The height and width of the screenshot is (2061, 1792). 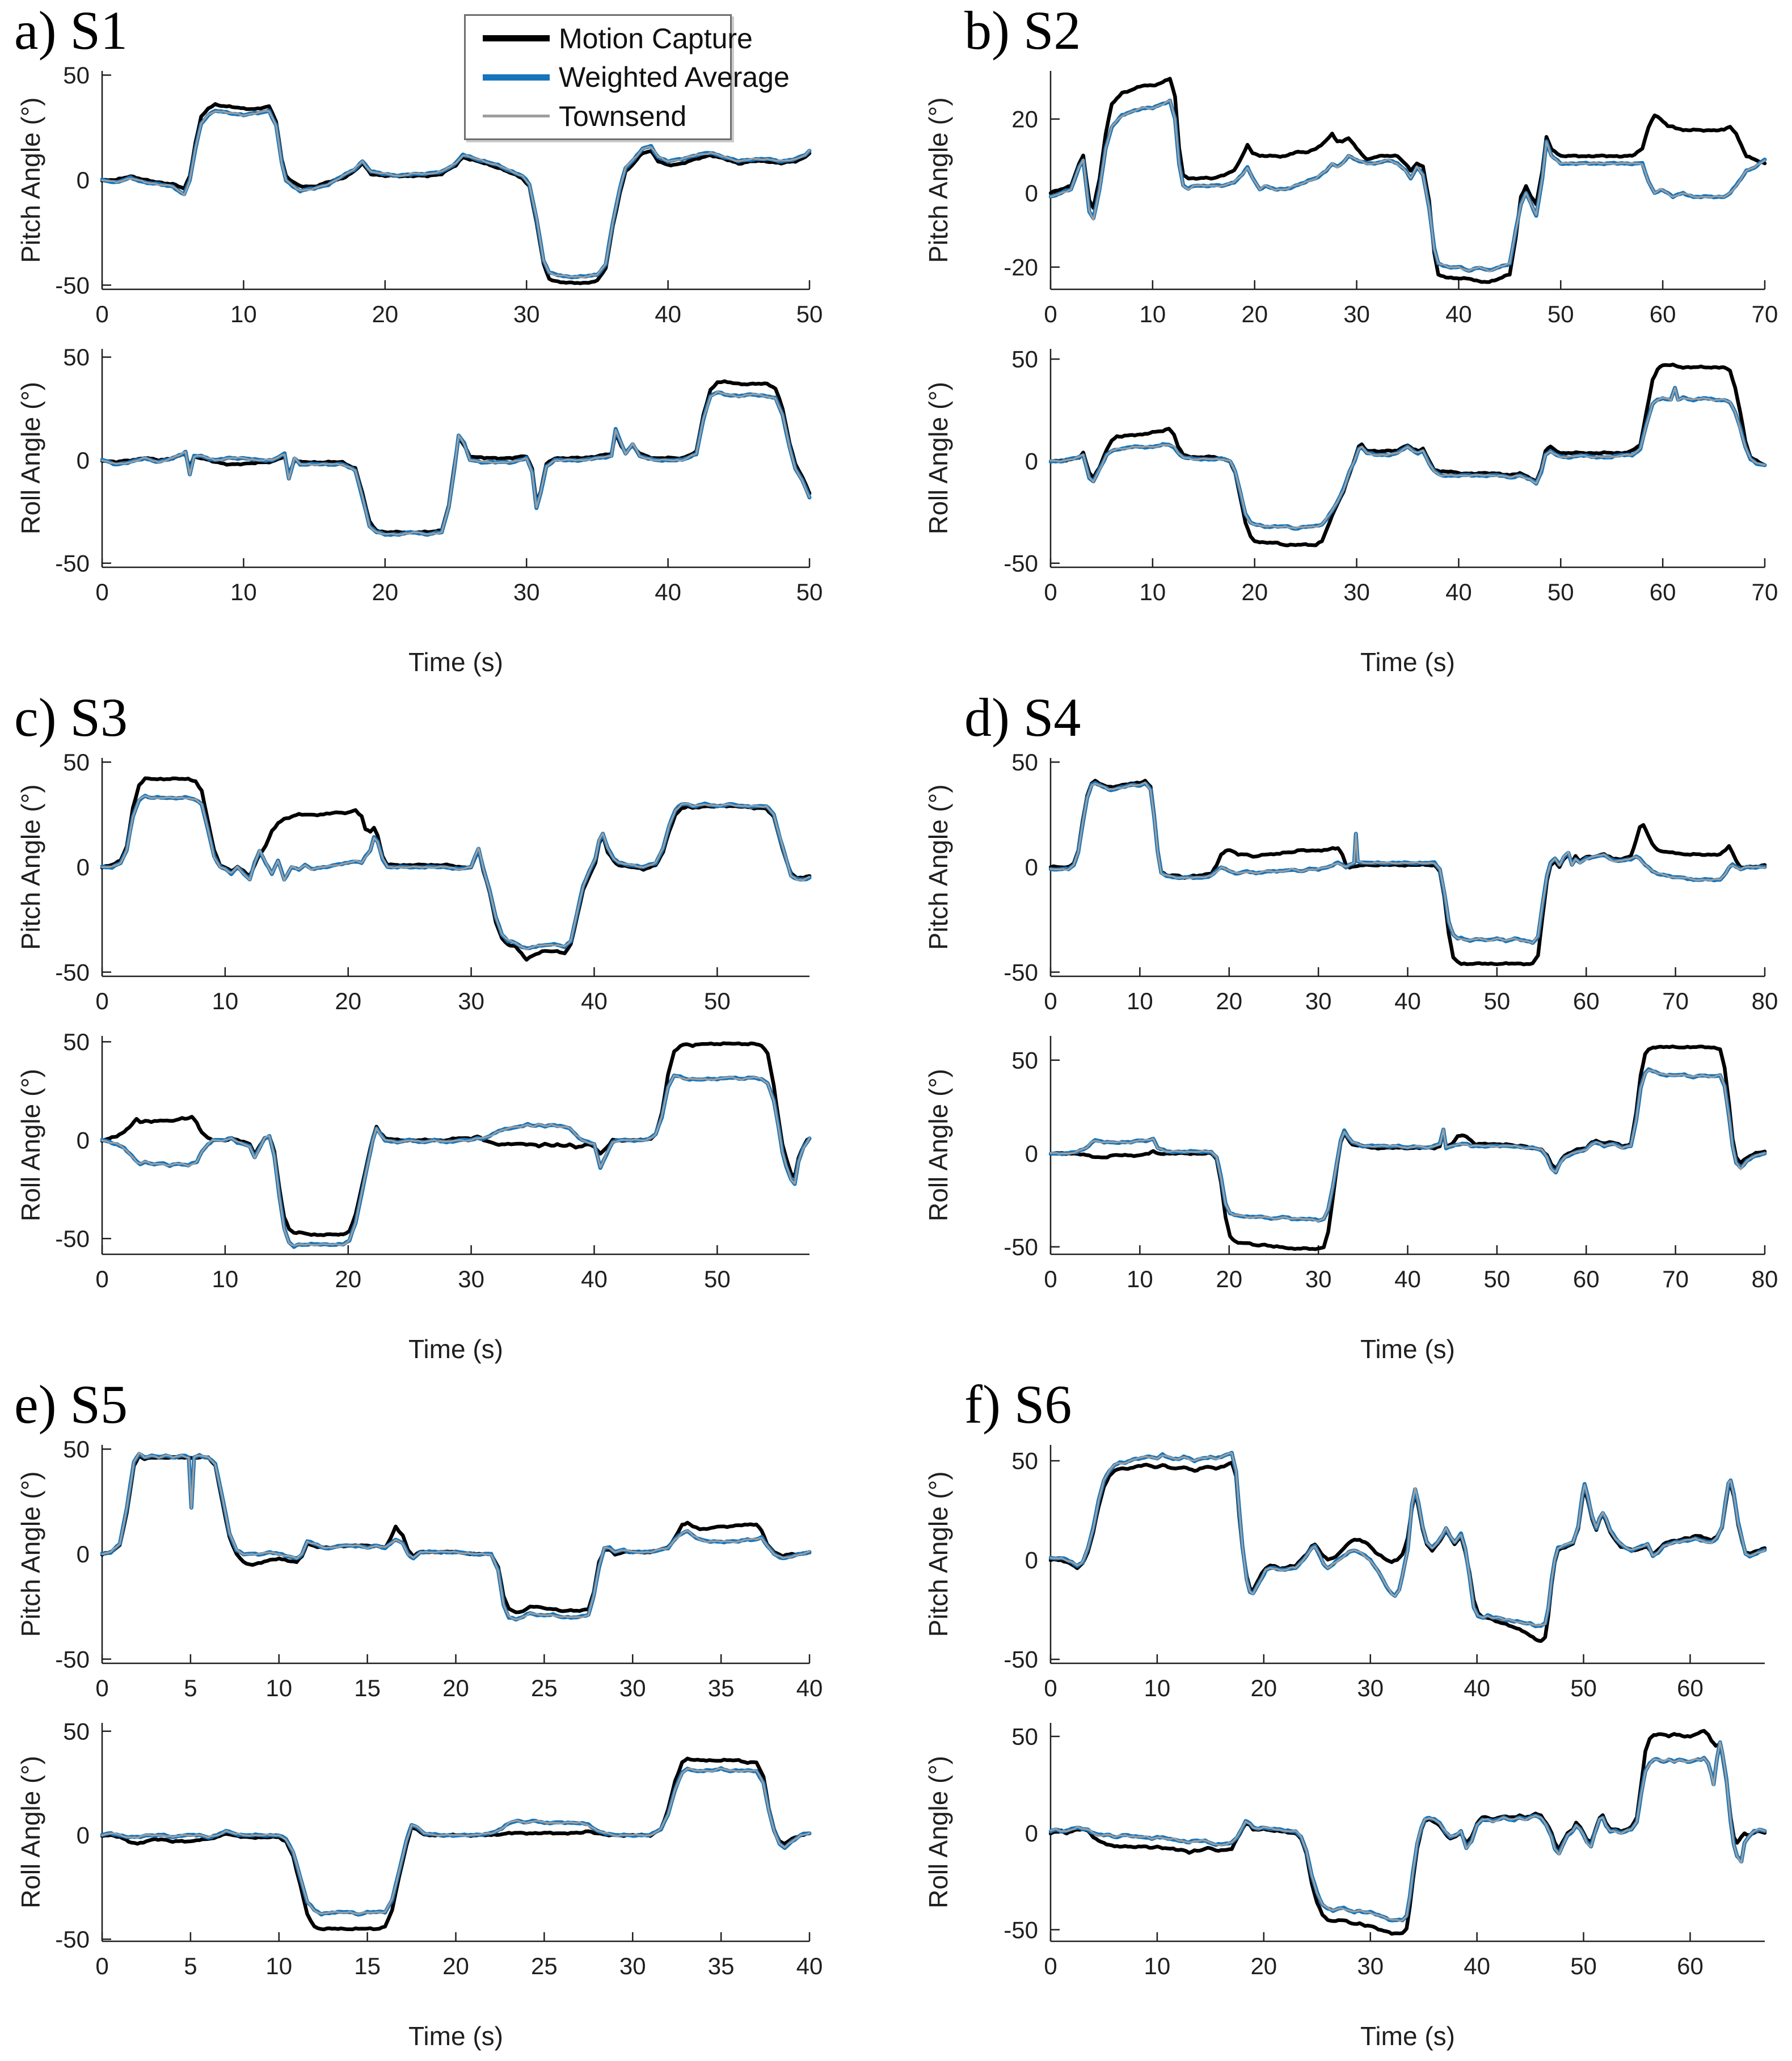 What do you see at coordinates (674, 77) in the screenshot?
I see `legend-label: Weighted Average` at bounding box center [674, 77].